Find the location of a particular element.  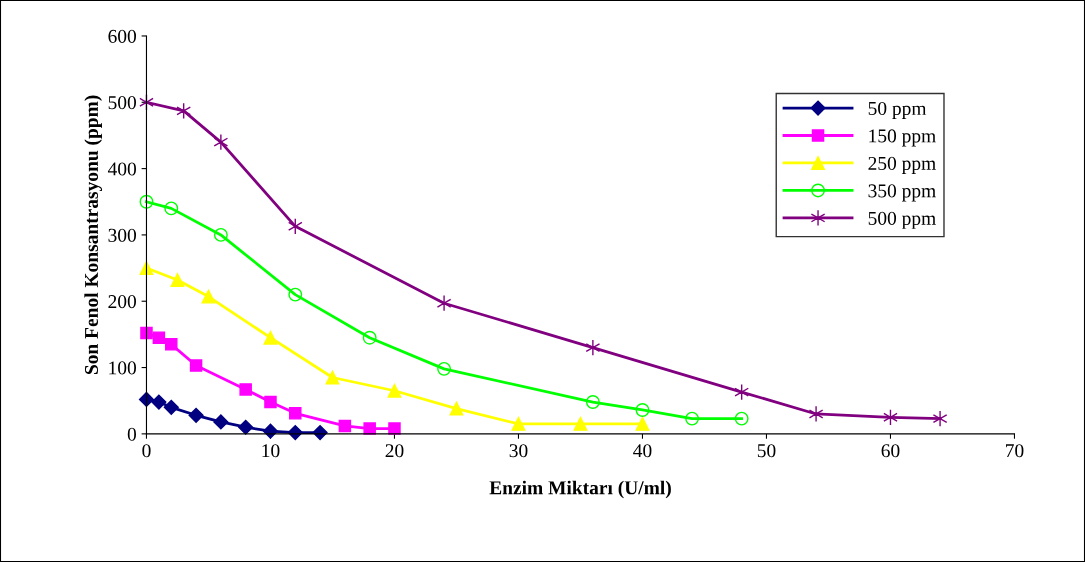

y-tick-label: 200 is located at coordinates (122, 302).